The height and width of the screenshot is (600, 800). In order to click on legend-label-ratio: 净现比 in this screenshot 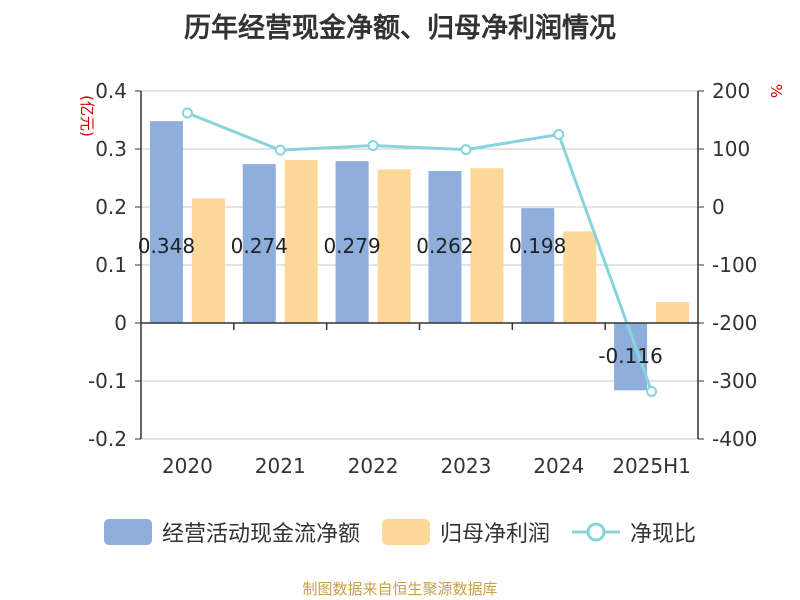, I will do `click(663, 534)`.